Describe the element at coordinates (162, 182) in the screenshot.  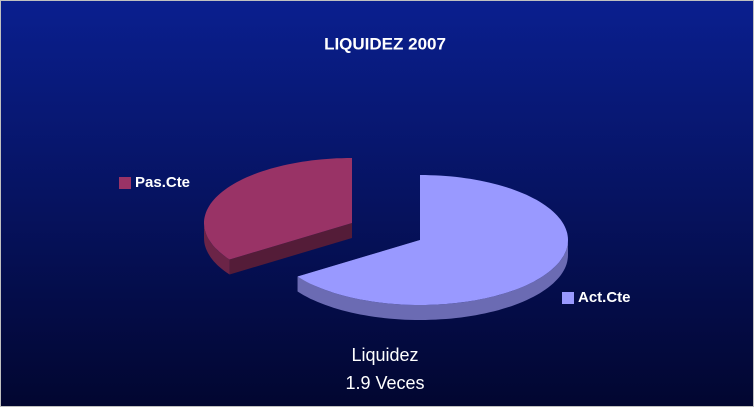
I see `legend-label: Pas.Cte` at that location.